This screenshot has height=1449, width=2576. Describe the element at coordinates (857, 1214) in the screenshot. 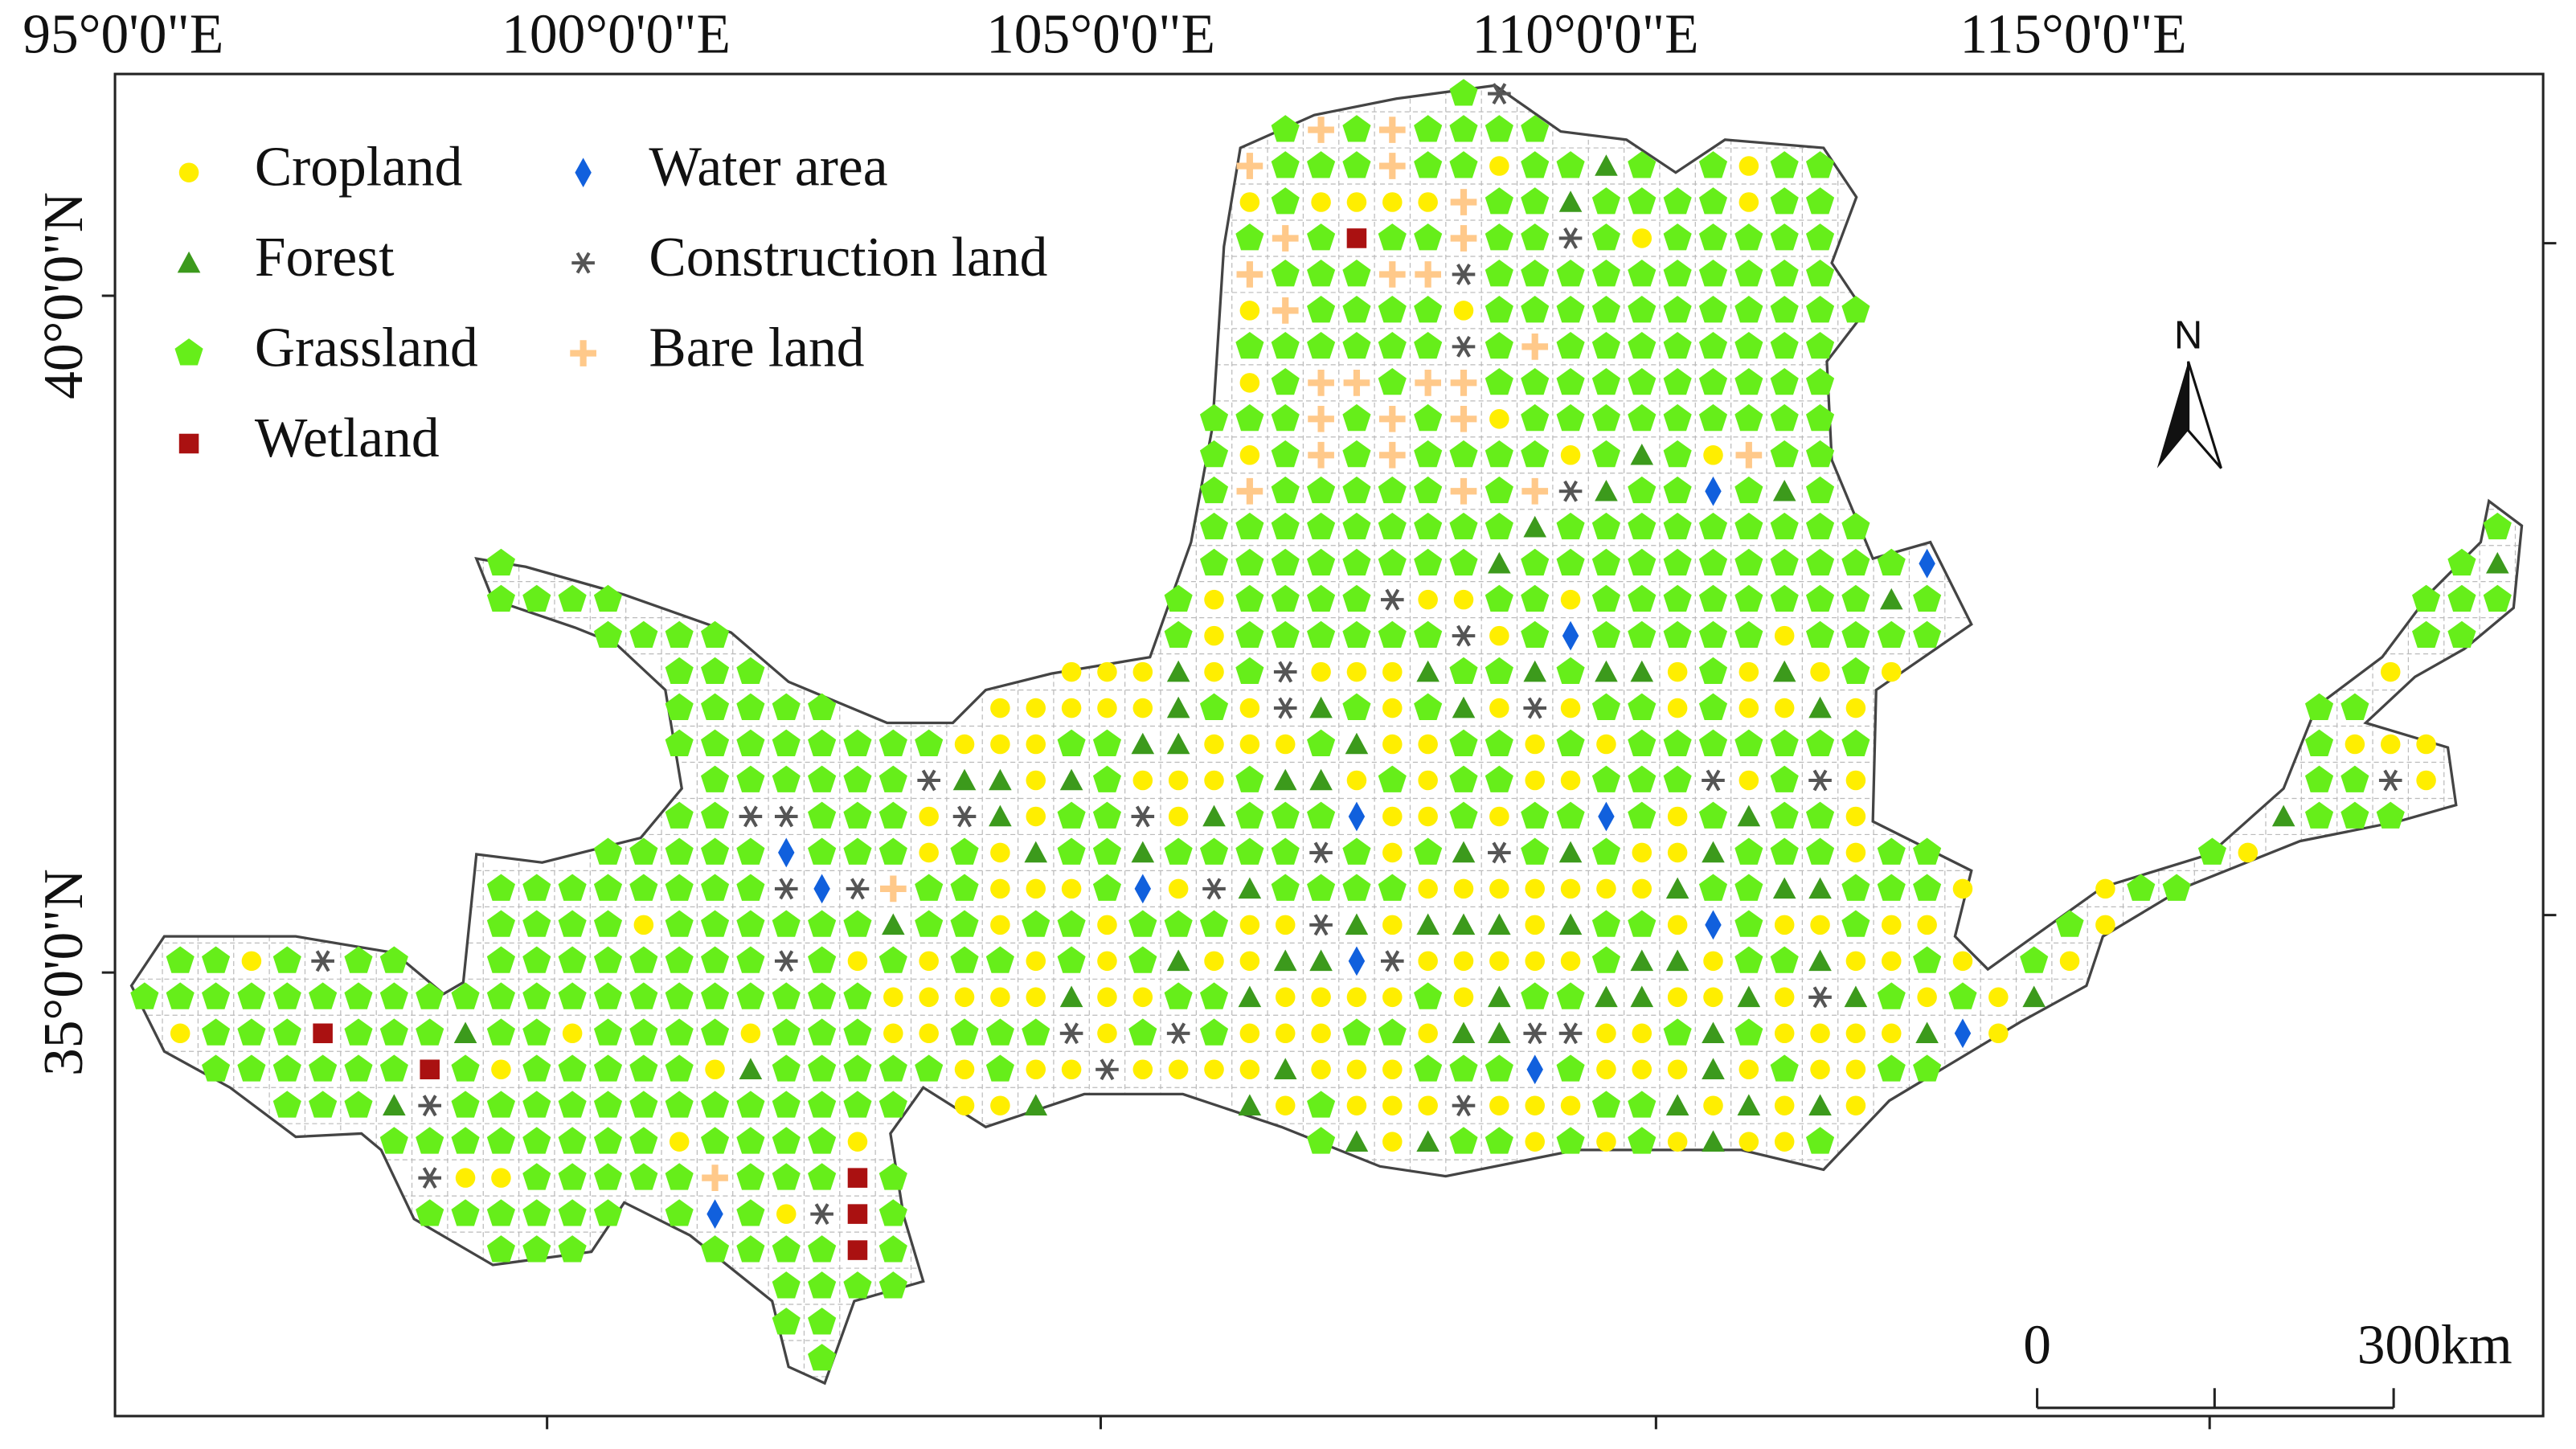

I see `wetland-point` at that location.